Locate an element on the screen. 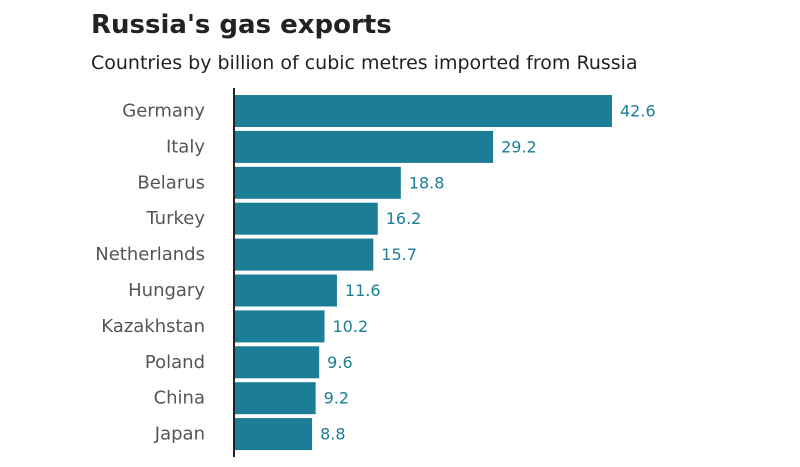  data-label: 8.8 is located at coordinates (332, 434).